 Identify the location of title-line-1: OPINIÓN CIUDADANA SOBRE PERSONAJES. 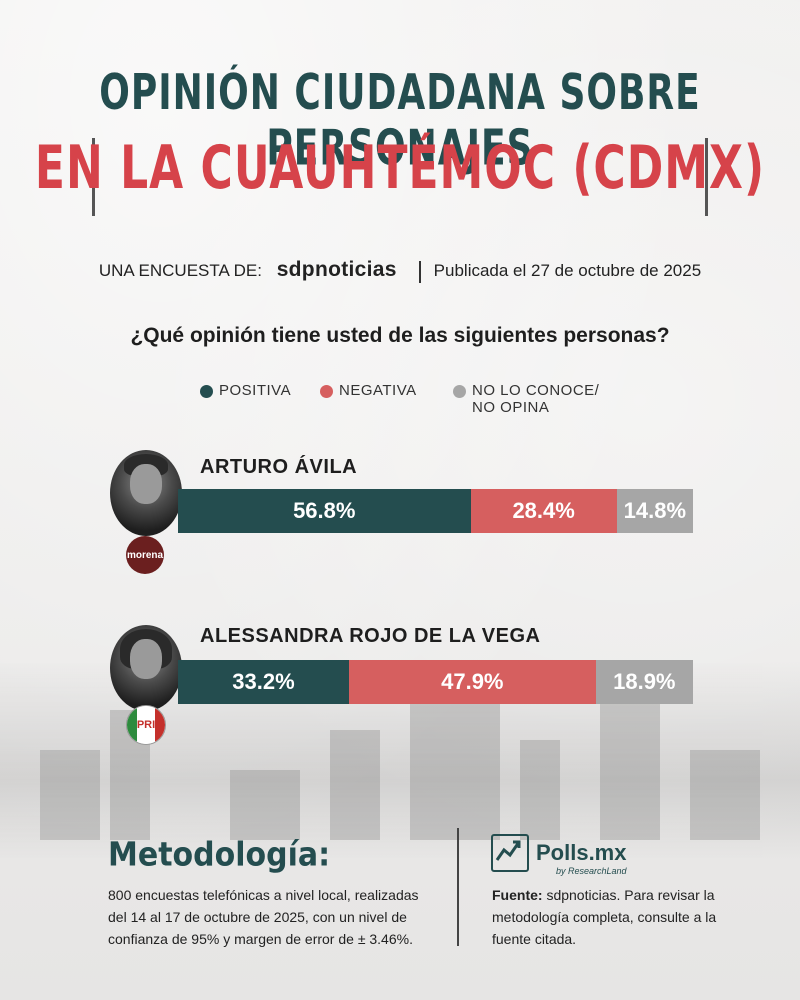
(400, 121).